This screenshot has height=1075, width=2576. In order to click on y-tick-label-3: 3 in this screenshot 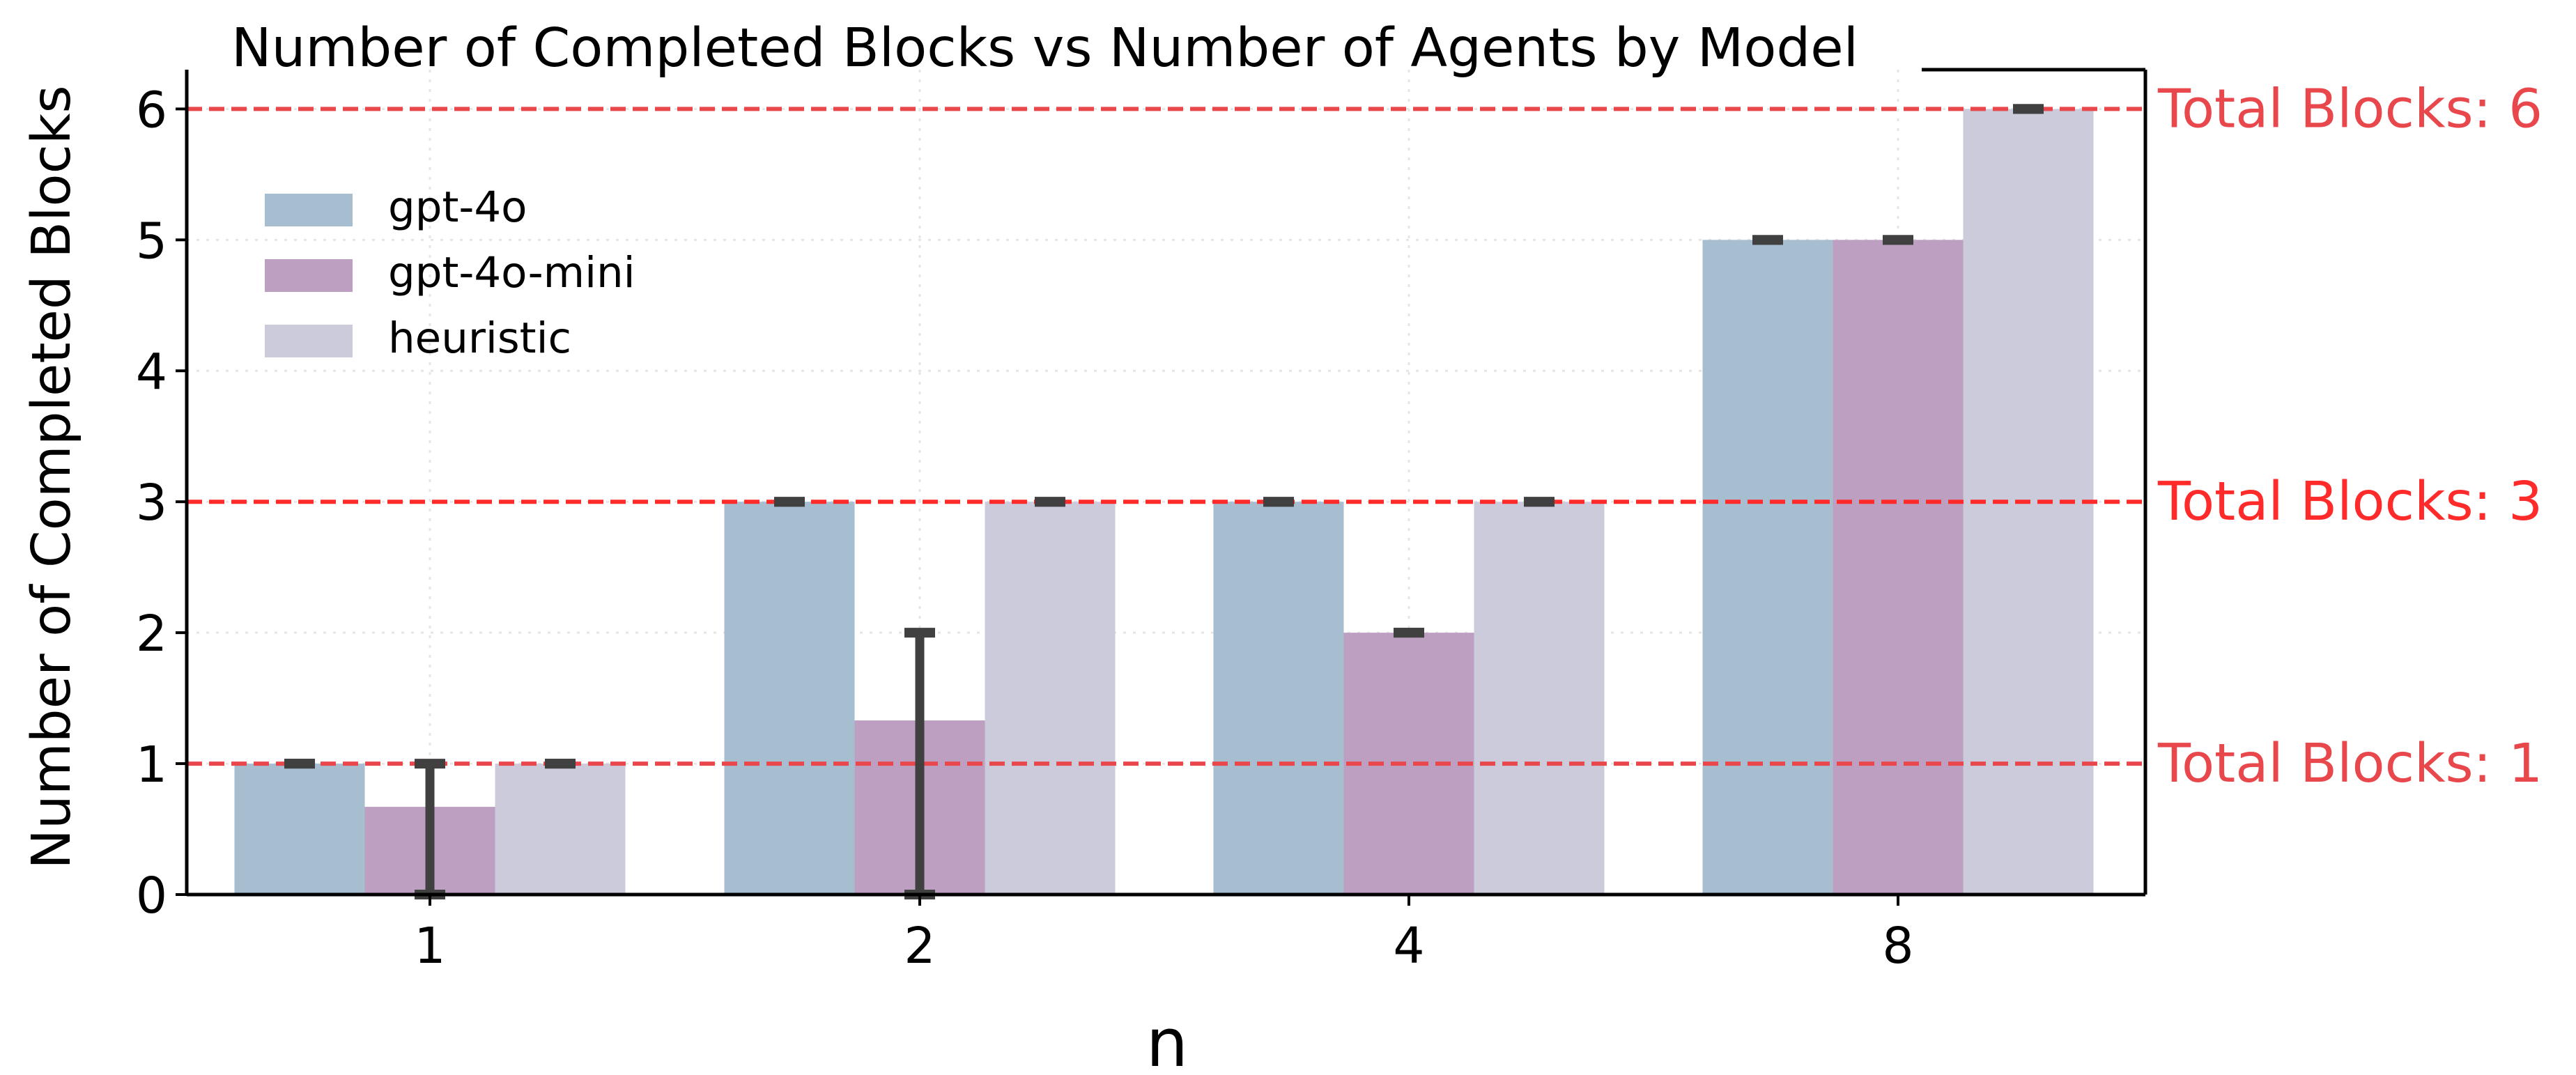, I will do `click(151, 503)`.